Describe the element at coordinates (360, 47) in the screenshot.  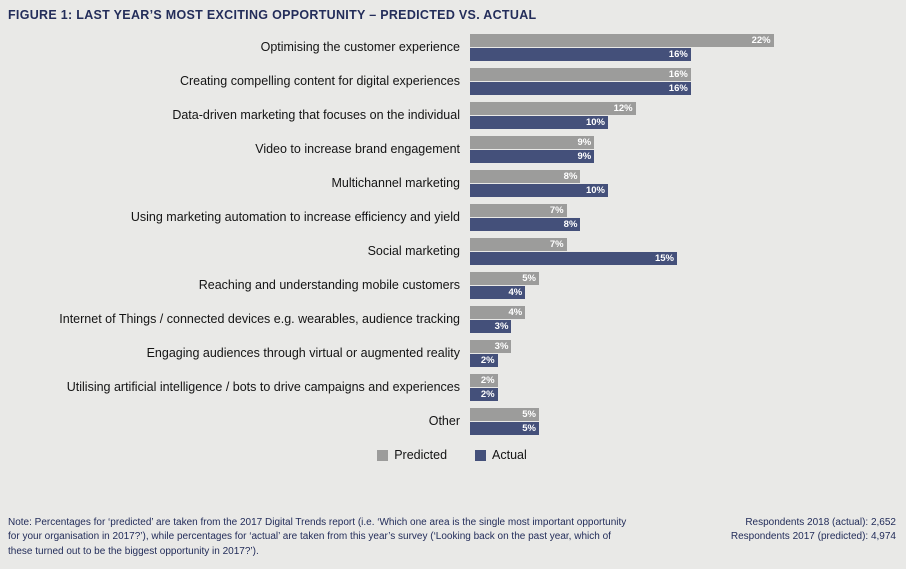
I see `category-label: Optimising the customer experience` at that location.